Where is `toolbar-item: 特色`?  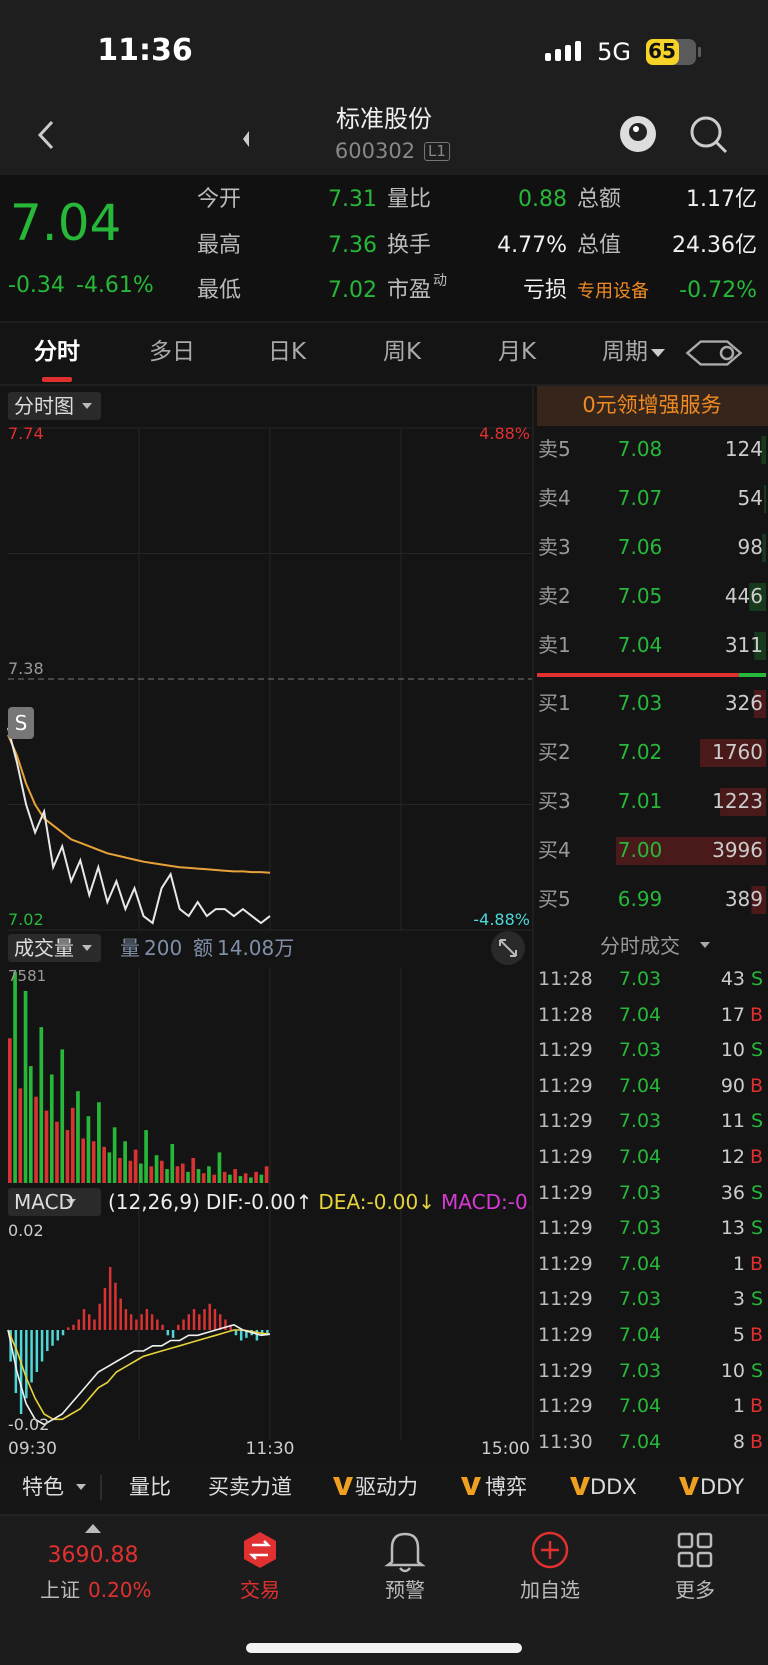 toolbar-item: 特色 is located at coordinates (43, 1487).